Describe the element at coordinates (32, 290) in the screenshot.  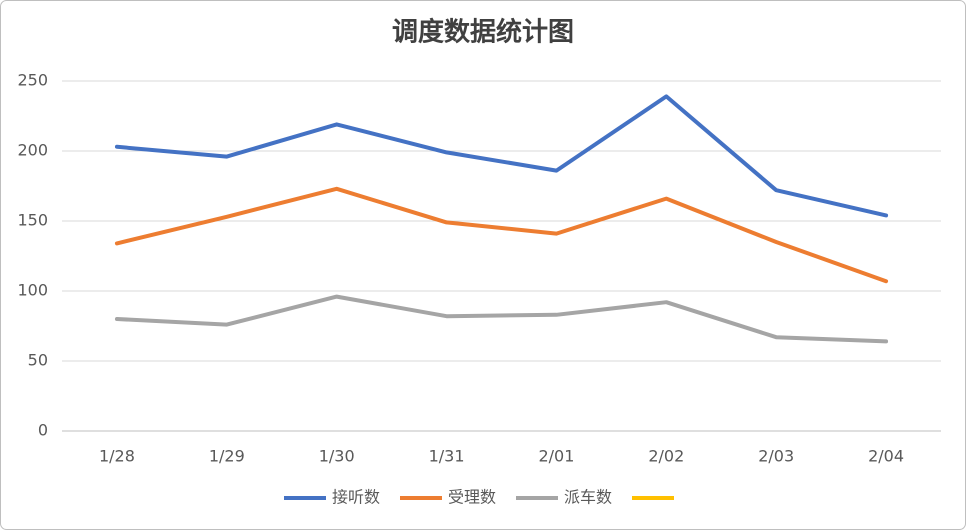
I see `y-tick-label: 100` at that location.